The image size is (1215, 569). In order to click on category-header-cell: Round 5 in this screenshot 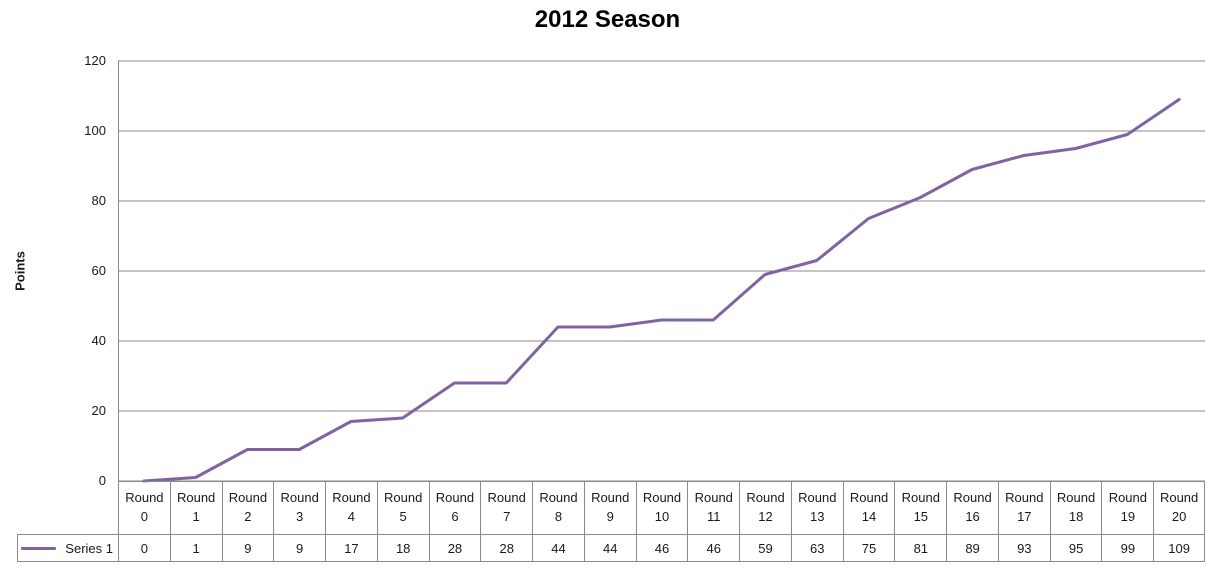, I will do `click(402, 507)`.